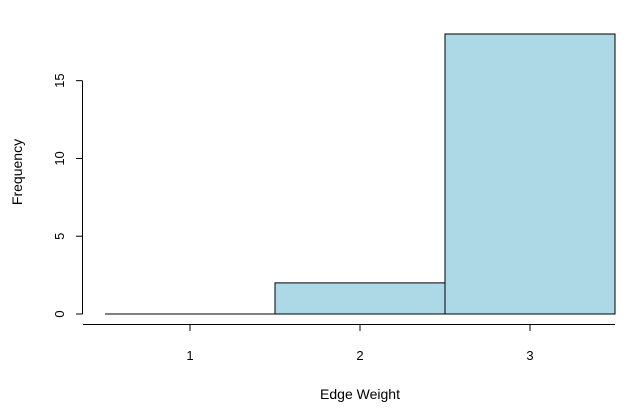  Describe the element at coordinates (17, 172) in the screenshot. I see `y-axis-title: Frequency` at that location.